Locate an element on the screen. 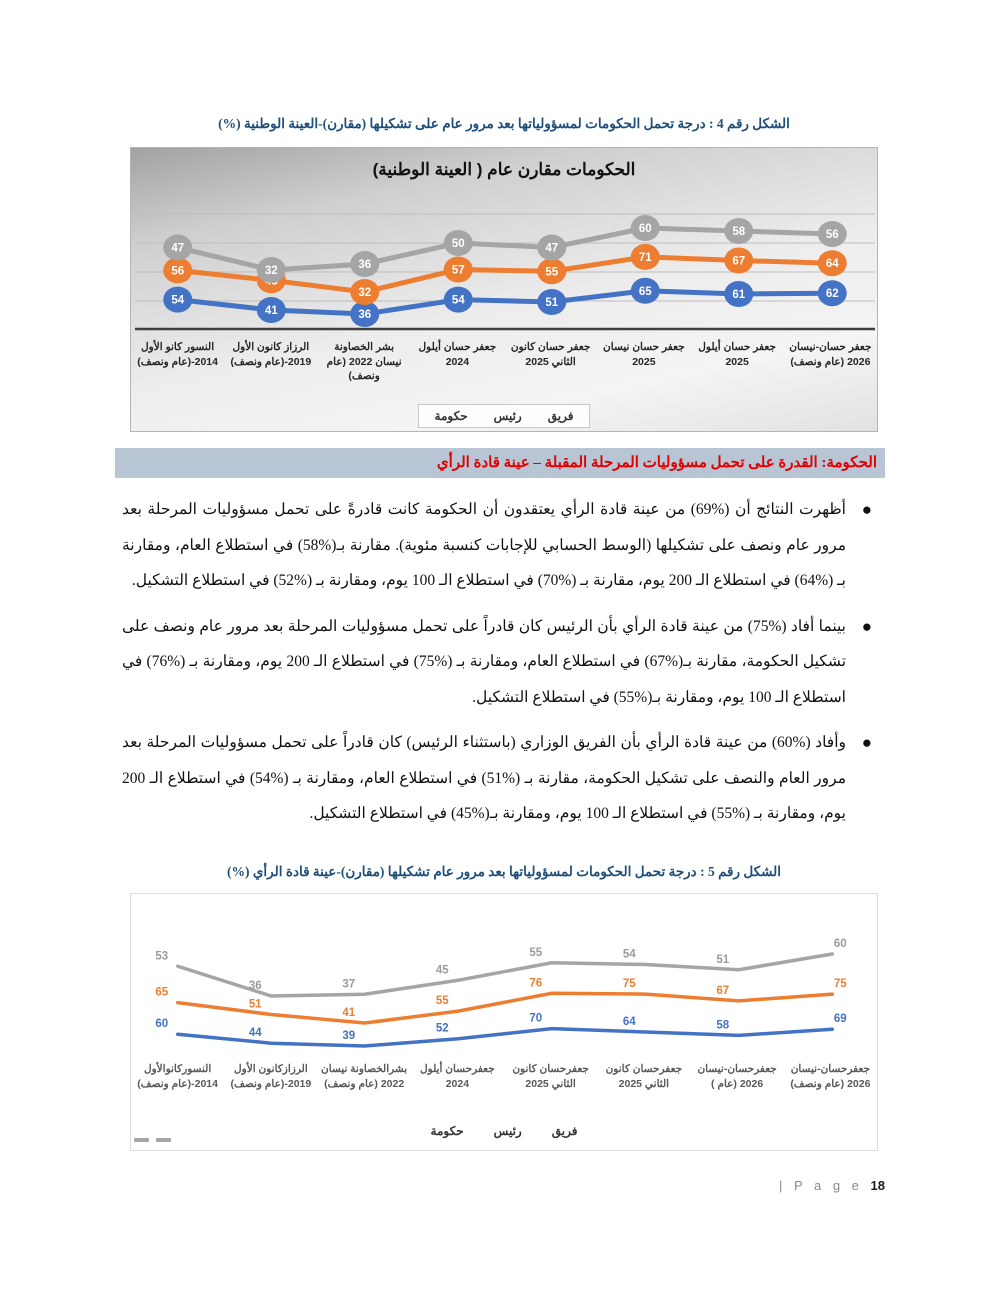  x-label: جعفرحسان أيلول 2024 is located at coordinates (457, 1077).